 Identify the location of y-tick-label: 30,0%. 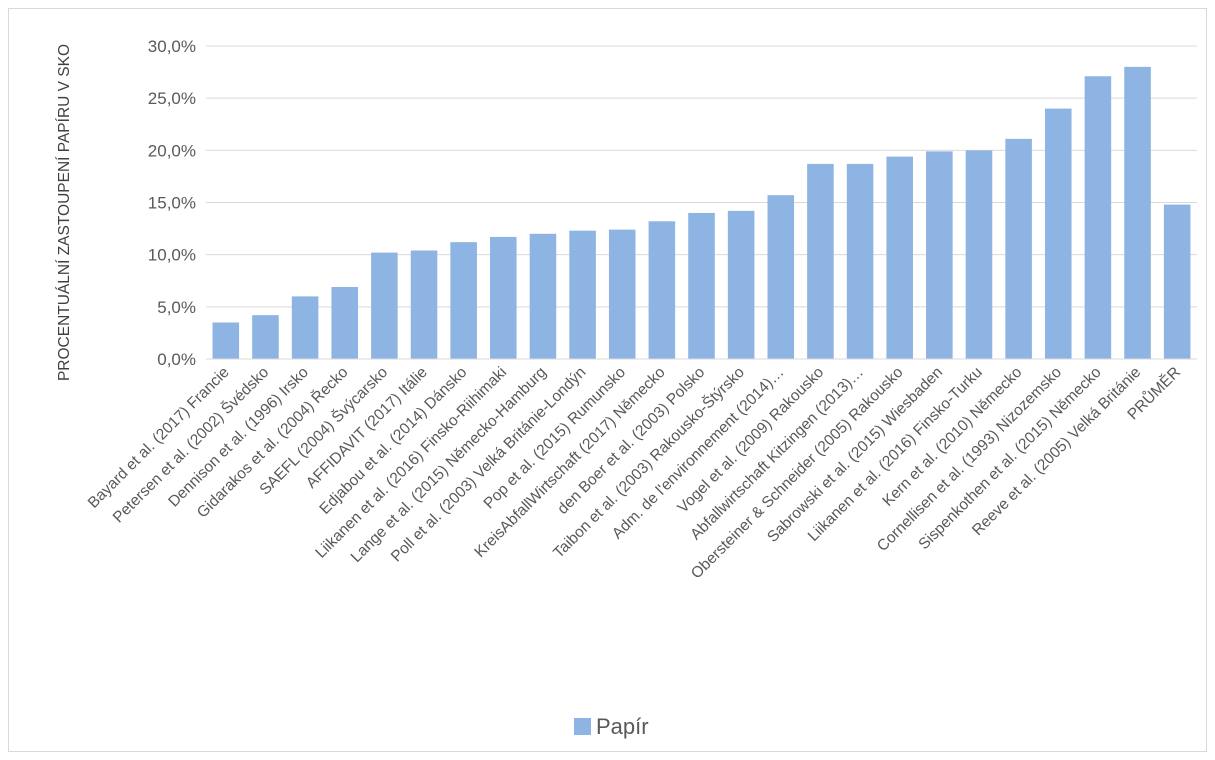
(172, 46).